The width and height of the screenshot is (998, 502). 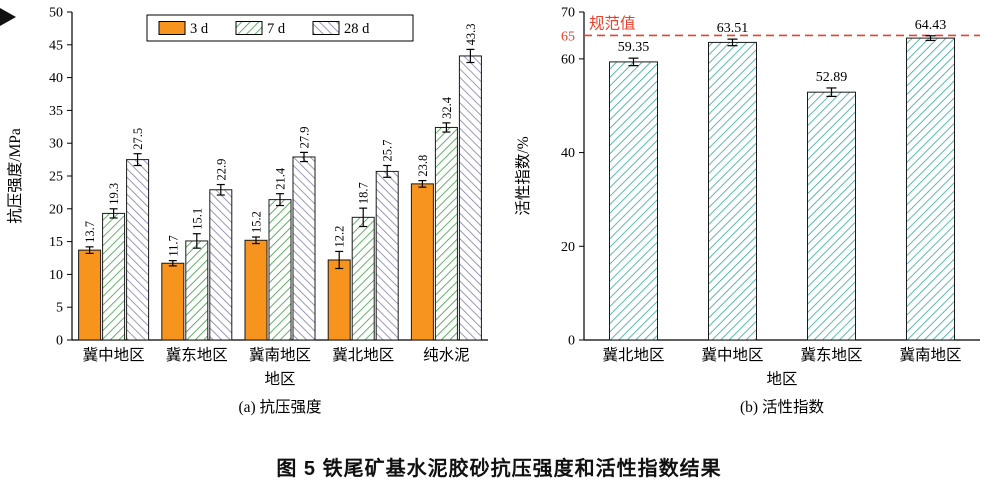 I want to click on bar-value-label: 21.4, so click(x=281, y=178).